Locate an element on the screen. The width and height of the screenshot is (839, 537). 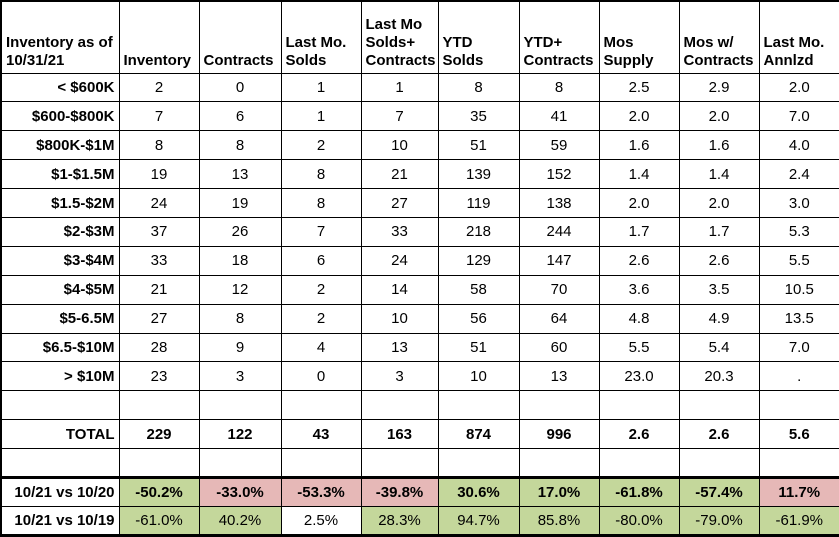
cell: 5.4 is located at coordinates (719, 347).